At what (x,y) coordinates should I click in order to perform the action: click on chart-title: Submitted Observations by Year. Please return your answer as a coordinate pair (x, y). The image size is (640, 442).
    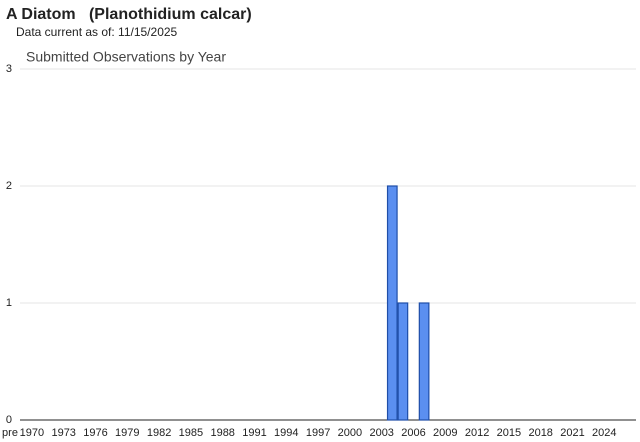
    Looking at the image, I should click on (126, 57).